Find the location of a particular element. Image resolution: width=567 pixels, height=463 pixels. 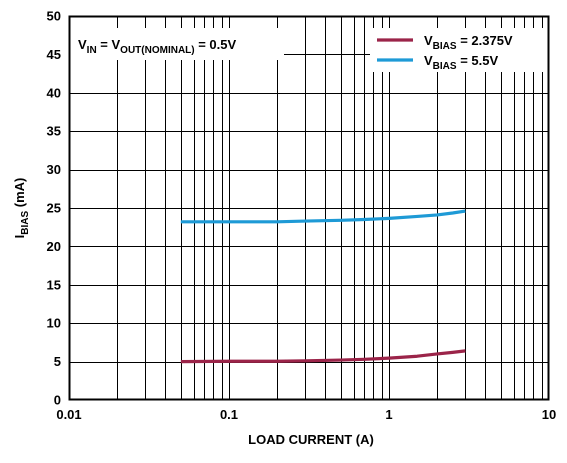

label-text: = 5.5V is located at coordinates (478, 60).